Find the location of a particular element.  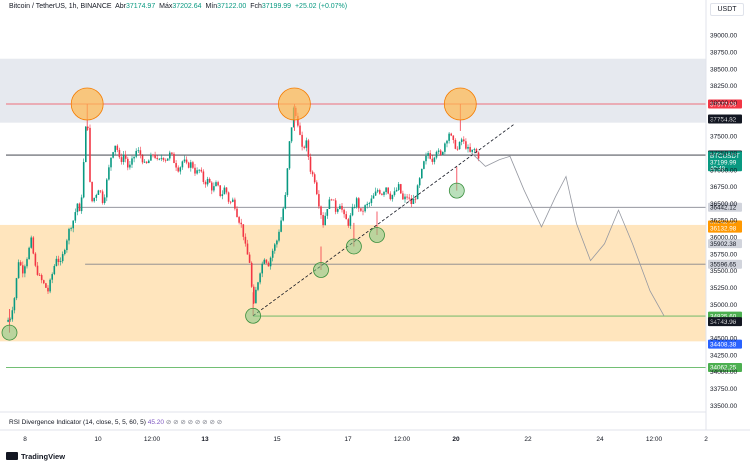

x-tick-label: 20 is located at coordinates (456, 439).